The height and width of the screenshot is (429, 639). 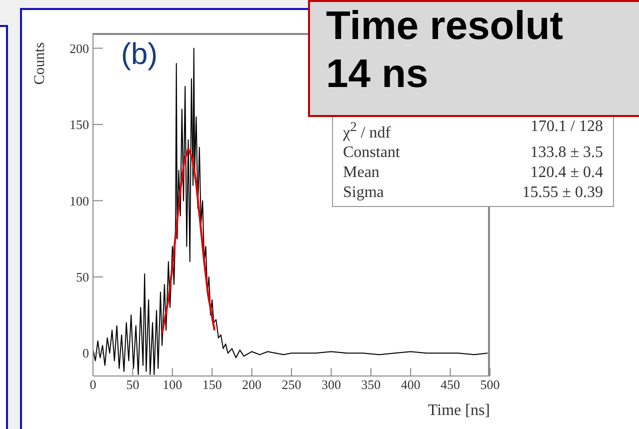 What do you see at coordinates (133, 384) in the screenshot?
I see `x-tick-label: 50` at bounding box center [133, 384].